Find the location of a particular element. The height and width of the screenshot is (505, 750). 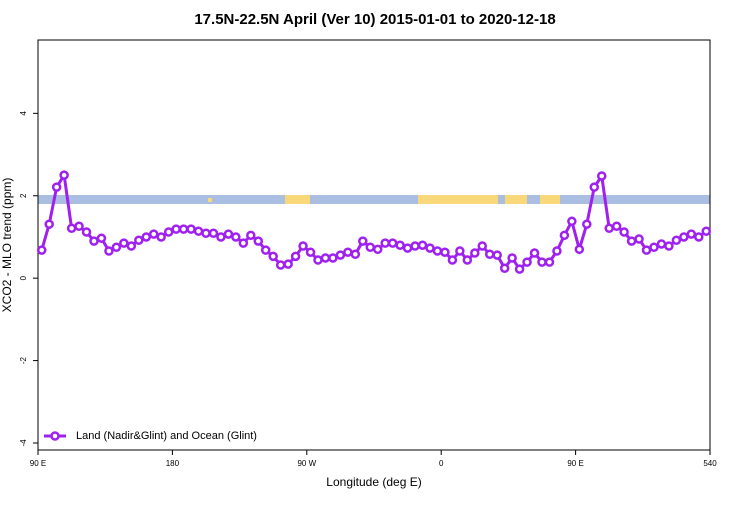

x-axis-label: Longitude (deg E) is located at coordinates (373, 482).